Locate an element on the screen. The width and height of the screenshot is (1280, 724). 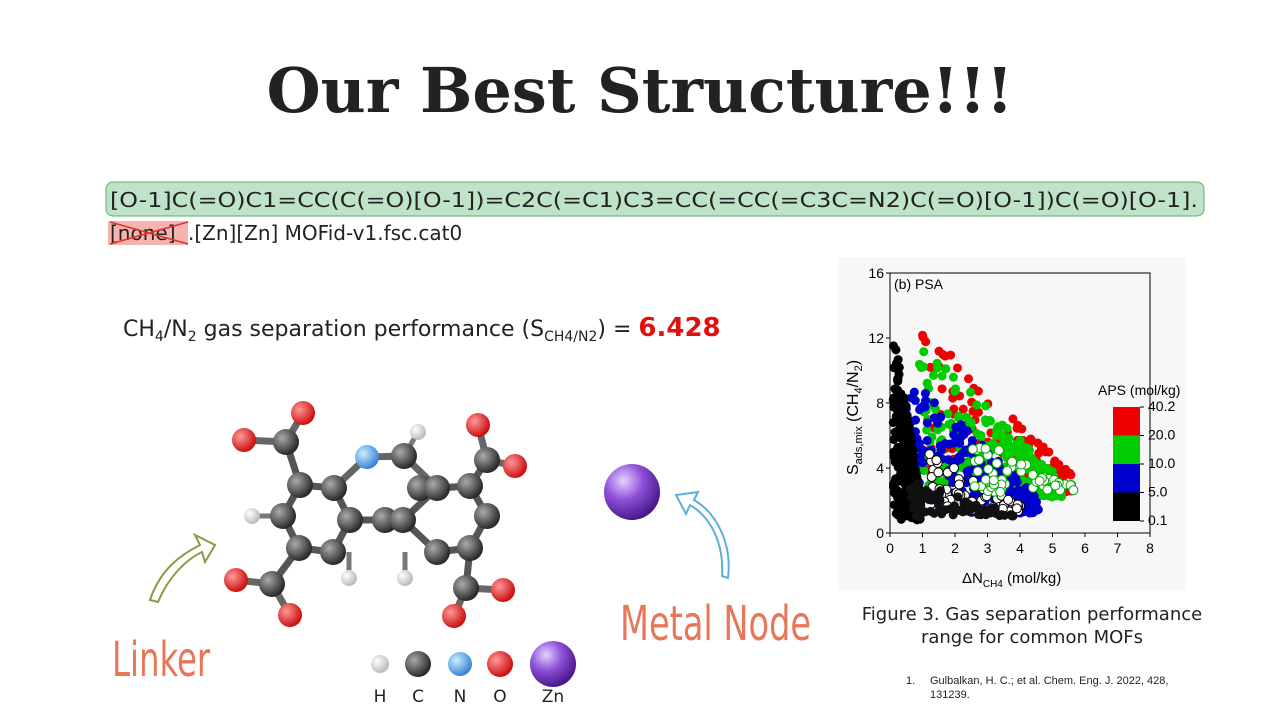
x-tick-label: 6 is located at coordinates (1085, 548).